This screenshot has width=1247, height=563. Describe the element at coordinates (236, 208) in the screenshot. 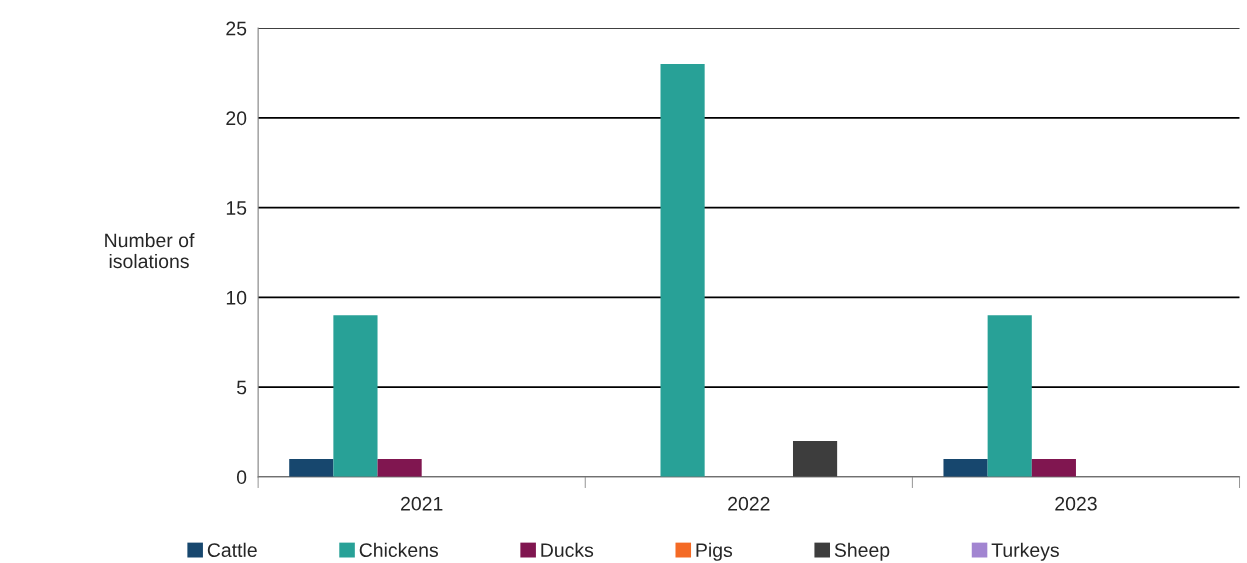

I see `y-tick-label: 15` at that location.